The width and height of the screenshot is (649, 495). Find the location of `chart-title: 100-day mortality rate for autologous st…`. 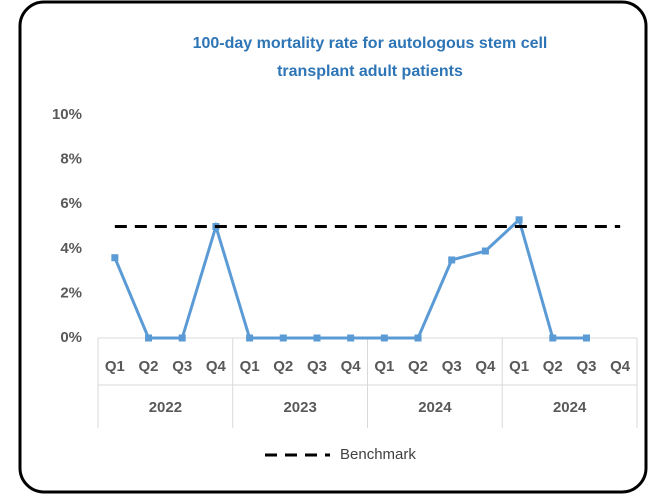

chart-title: 100-day mortality rate for autologous st… is located at coordinates (370, 43).